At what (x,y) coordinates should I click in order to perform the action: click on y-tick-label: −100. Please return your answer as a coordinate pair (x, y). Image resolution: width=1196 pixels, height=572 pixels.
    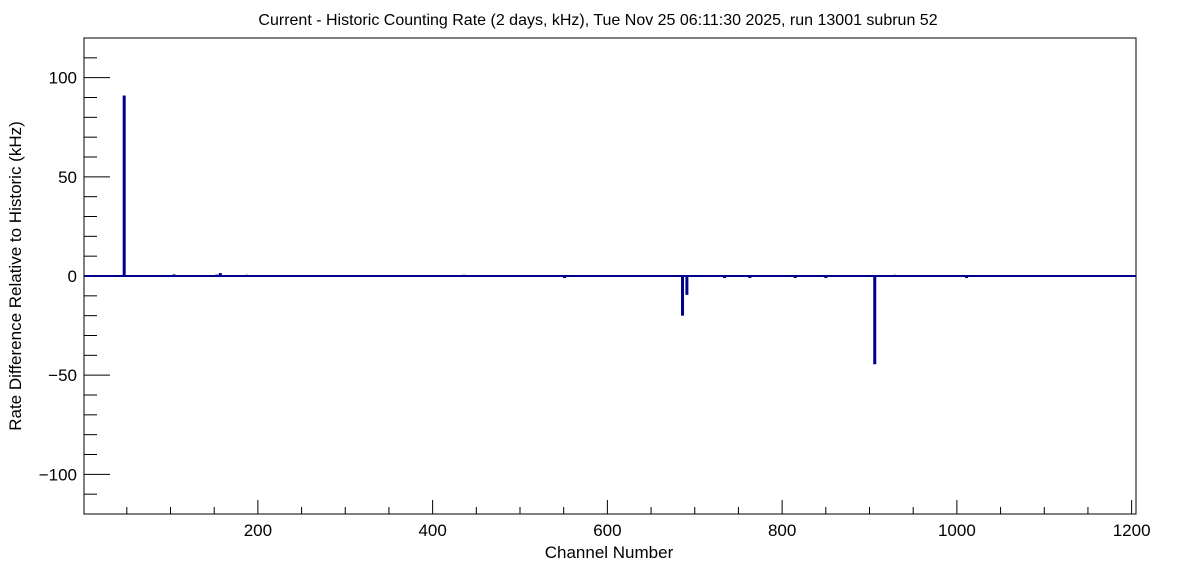
    Looking at the image, I should click on (58, 474).